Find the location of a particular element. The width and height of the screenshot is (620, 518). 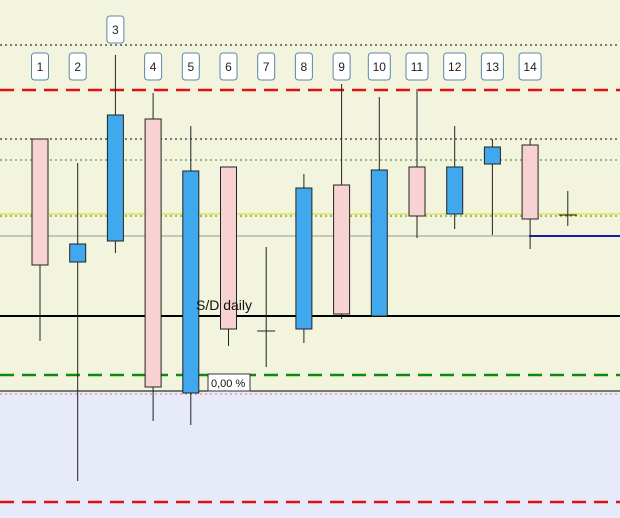

candle-label-text: 7 is located at coordinates (266, 67).